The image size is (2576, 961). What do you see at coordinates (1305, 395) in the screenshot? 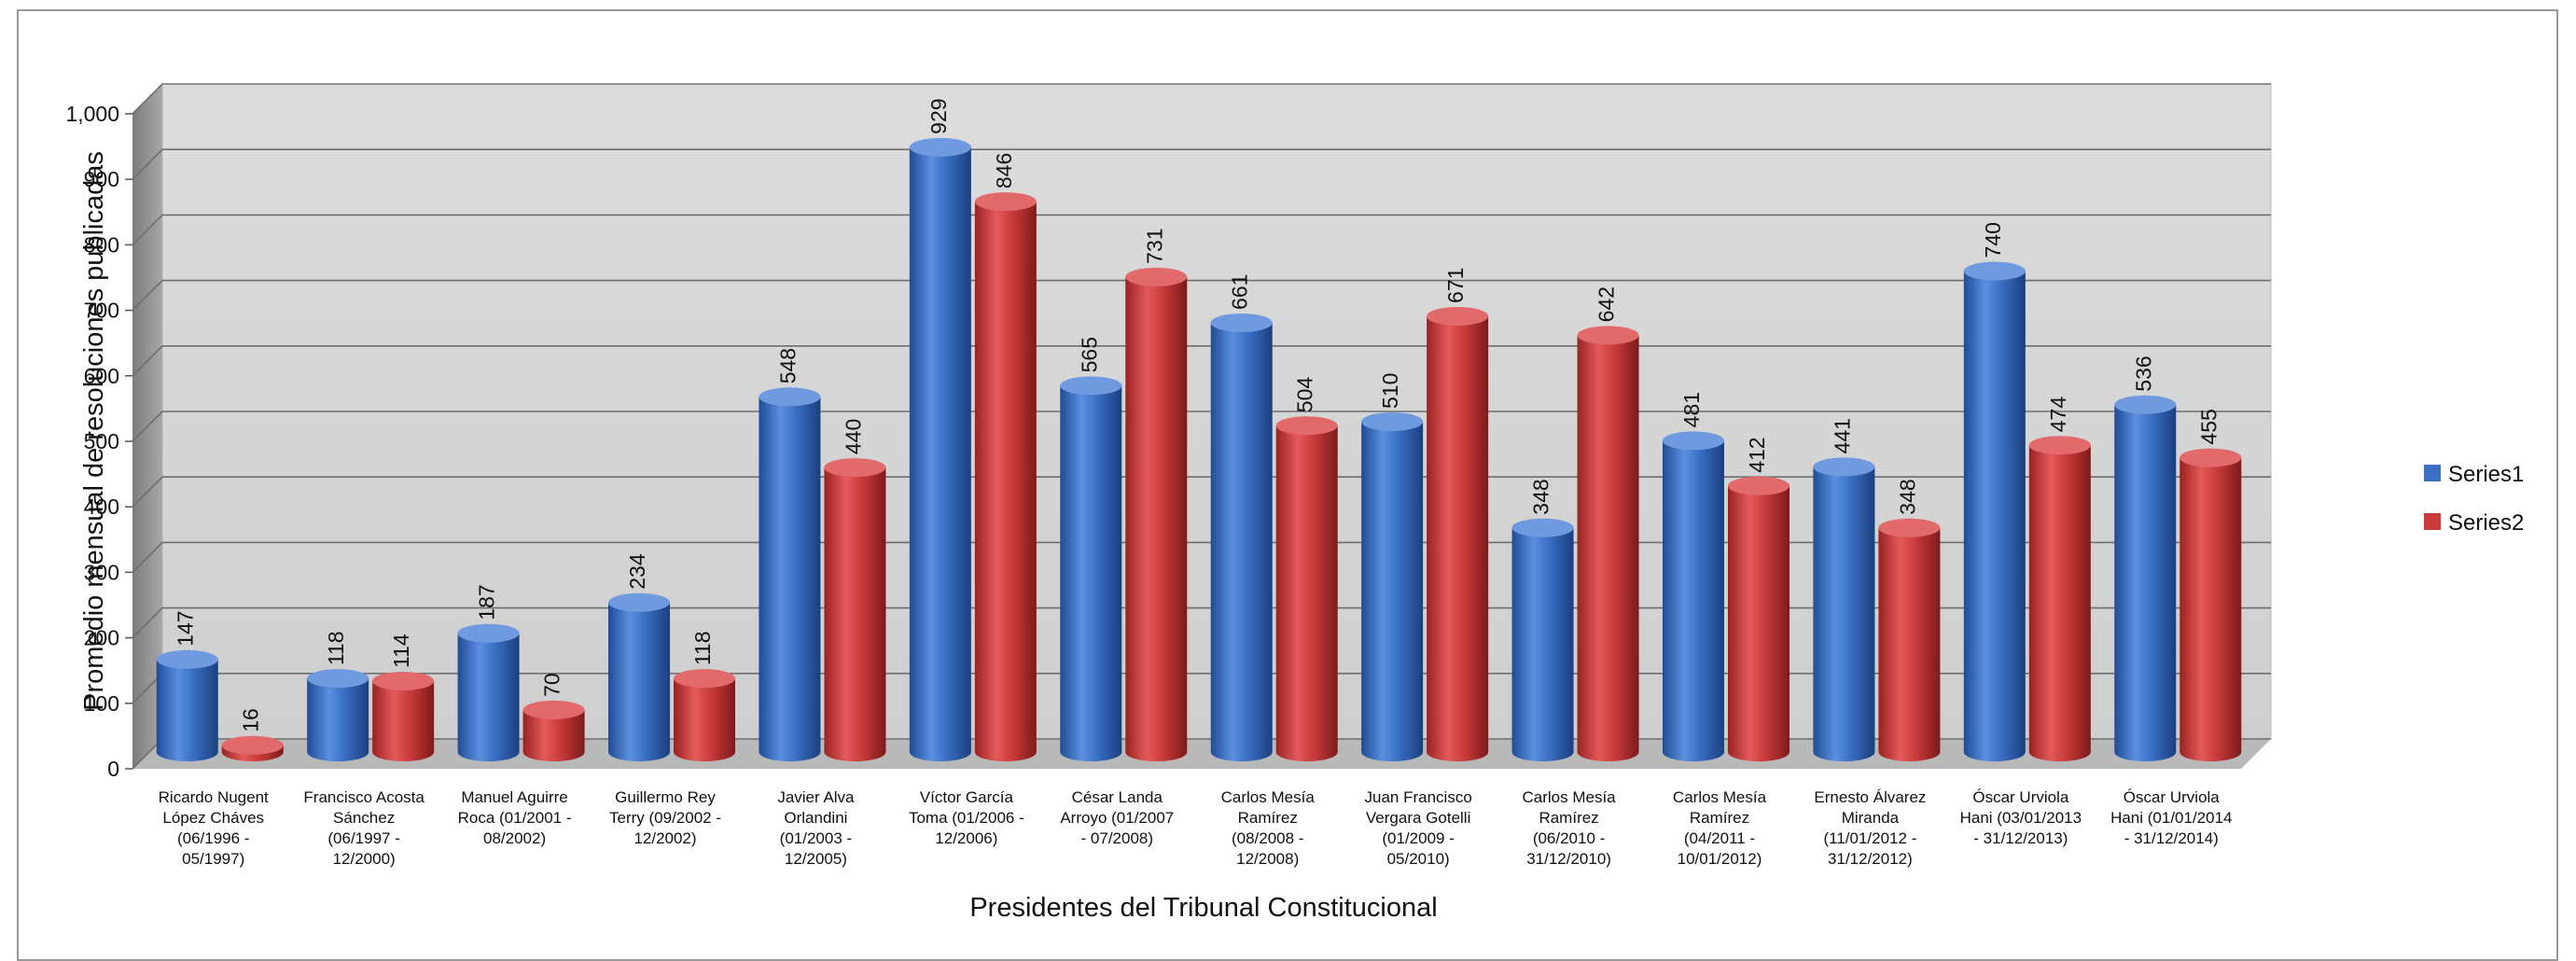
I see `data-label: 504` at bounding box center [1305, 395].